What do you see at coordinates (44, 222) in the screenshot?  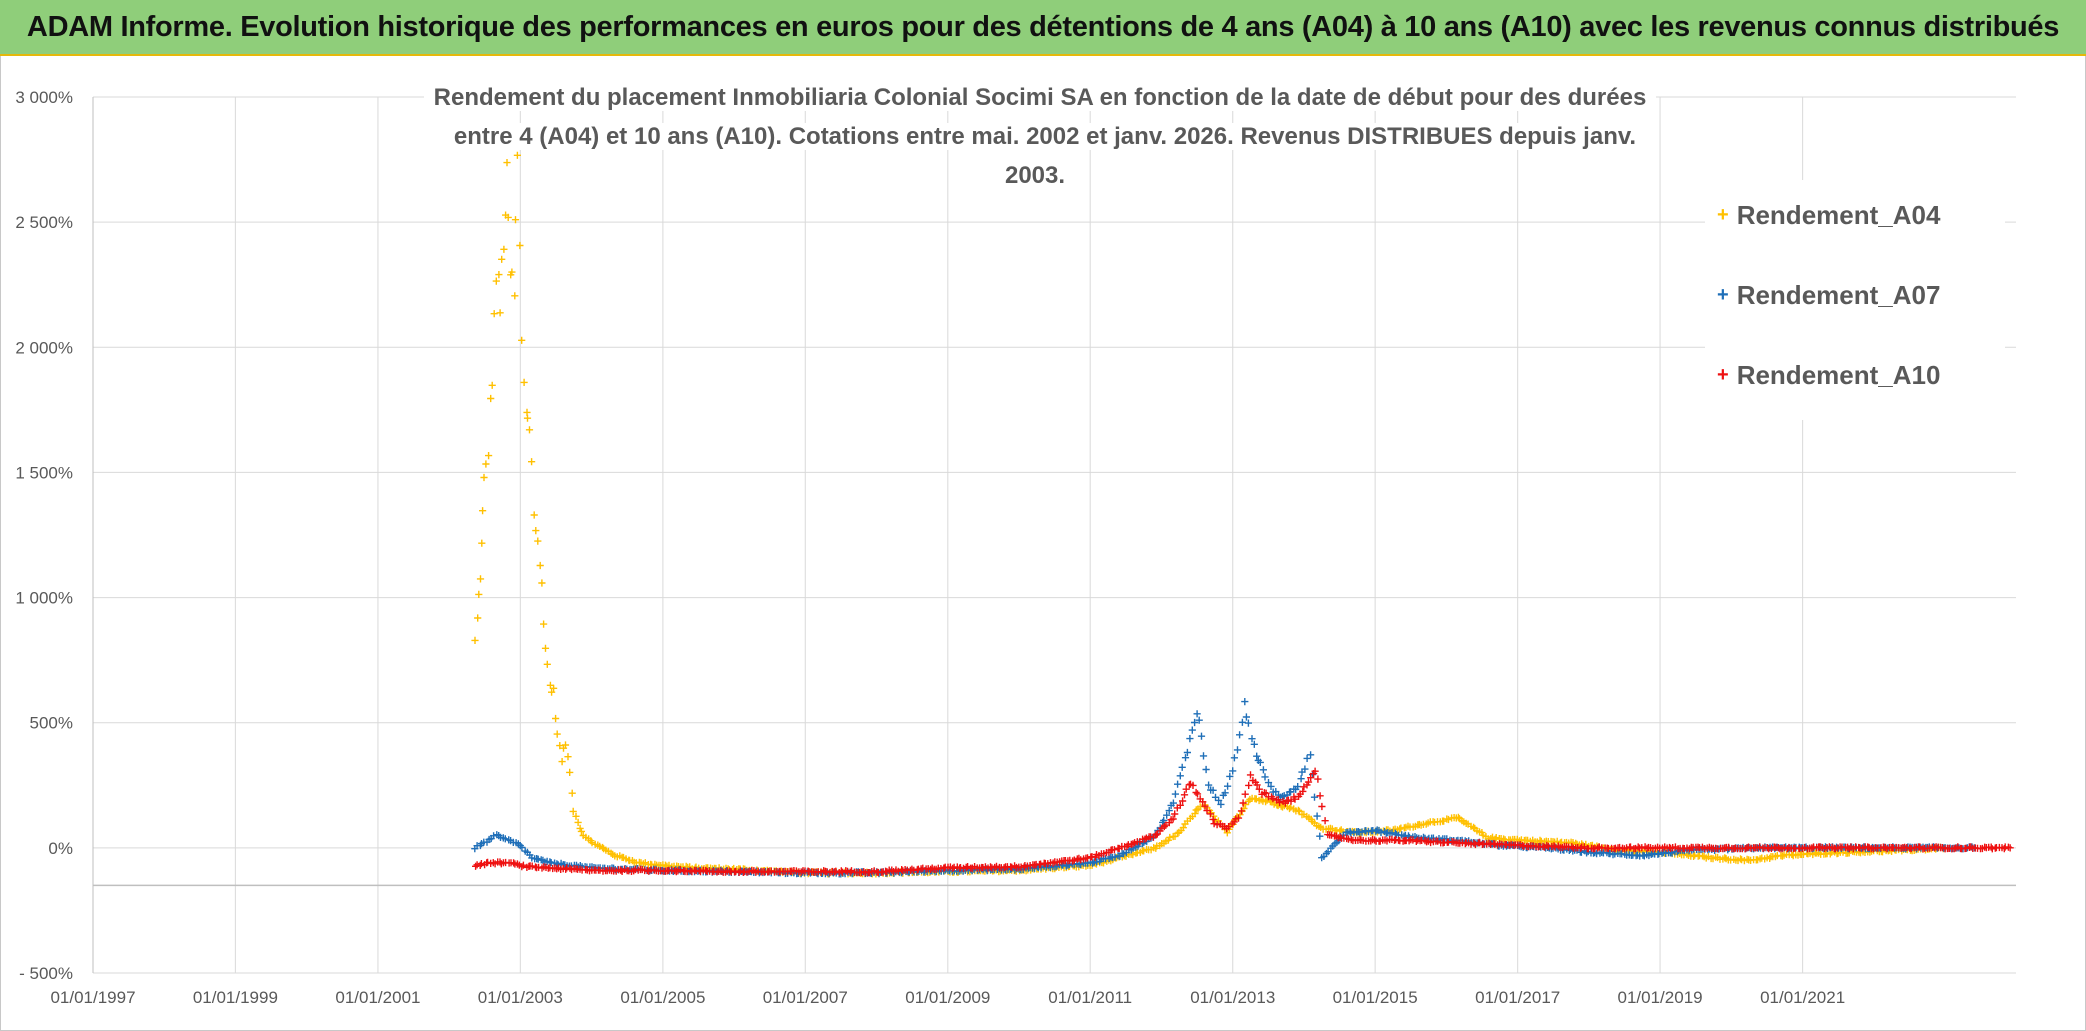 I see `y-tick-label: 2 500%` at bounding box center [44, 222].